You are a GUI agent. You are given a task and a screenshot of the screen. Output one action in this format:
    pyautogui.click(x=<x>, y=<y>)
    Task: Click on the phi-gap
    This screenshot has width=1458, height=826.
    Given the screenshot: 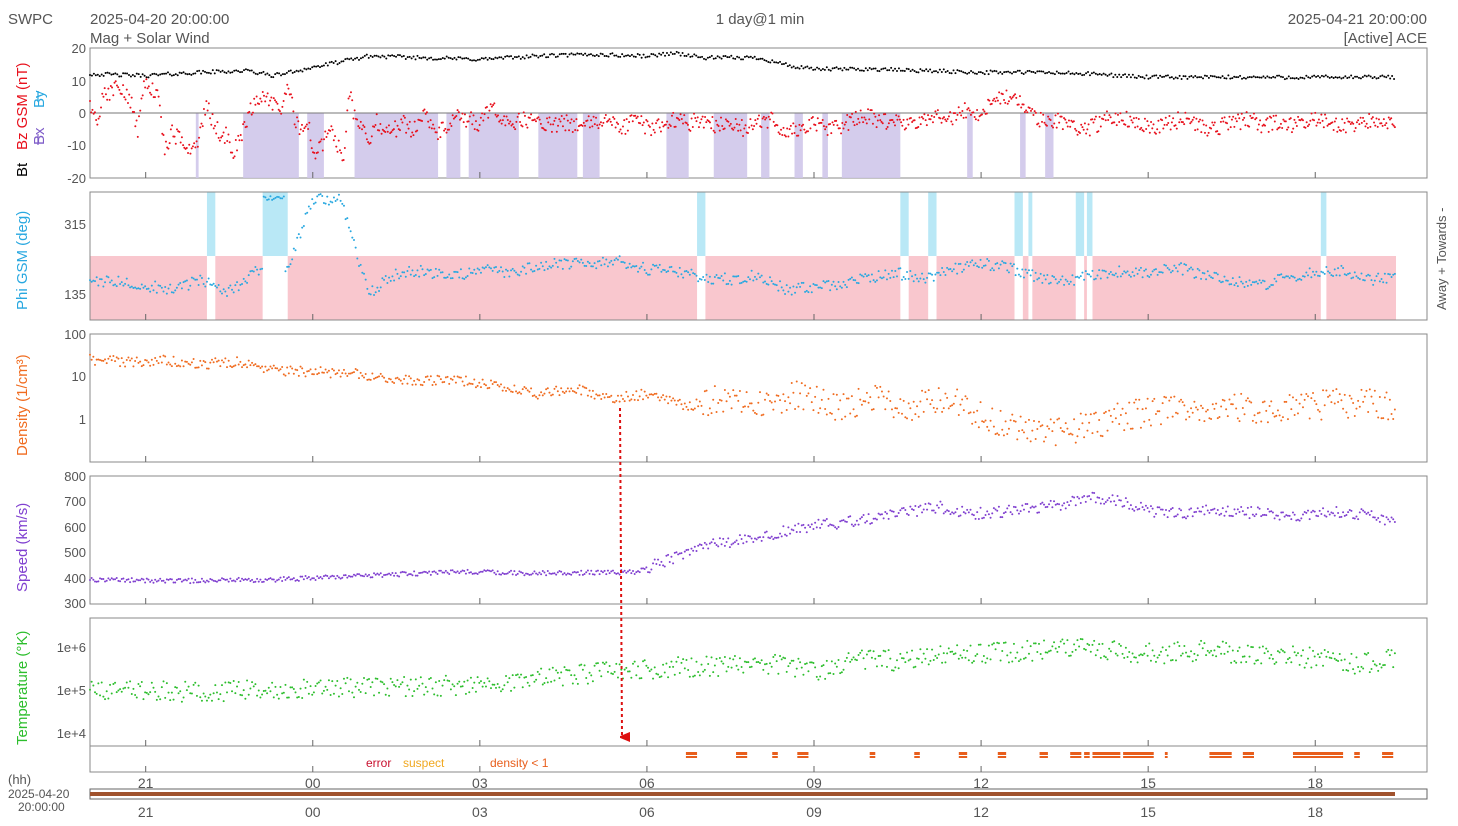 What is the action you would take?
    pyautogui.click(x=1323, y=288)
    